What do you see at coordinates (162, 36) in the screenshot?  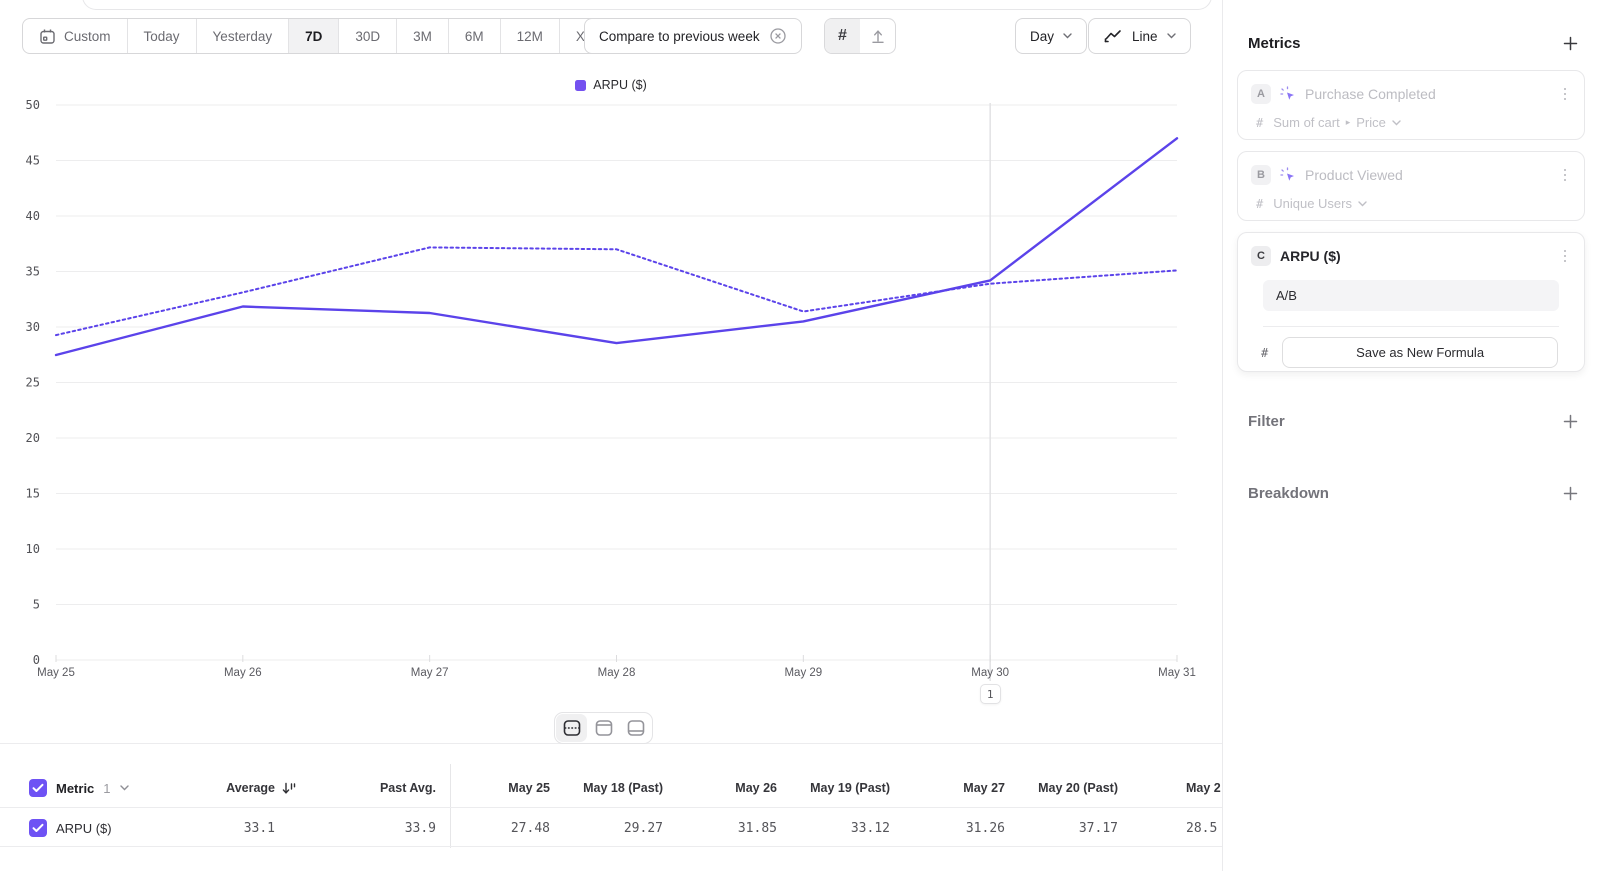 I see `date-range-today: Today` at bounding box center [162, 36].